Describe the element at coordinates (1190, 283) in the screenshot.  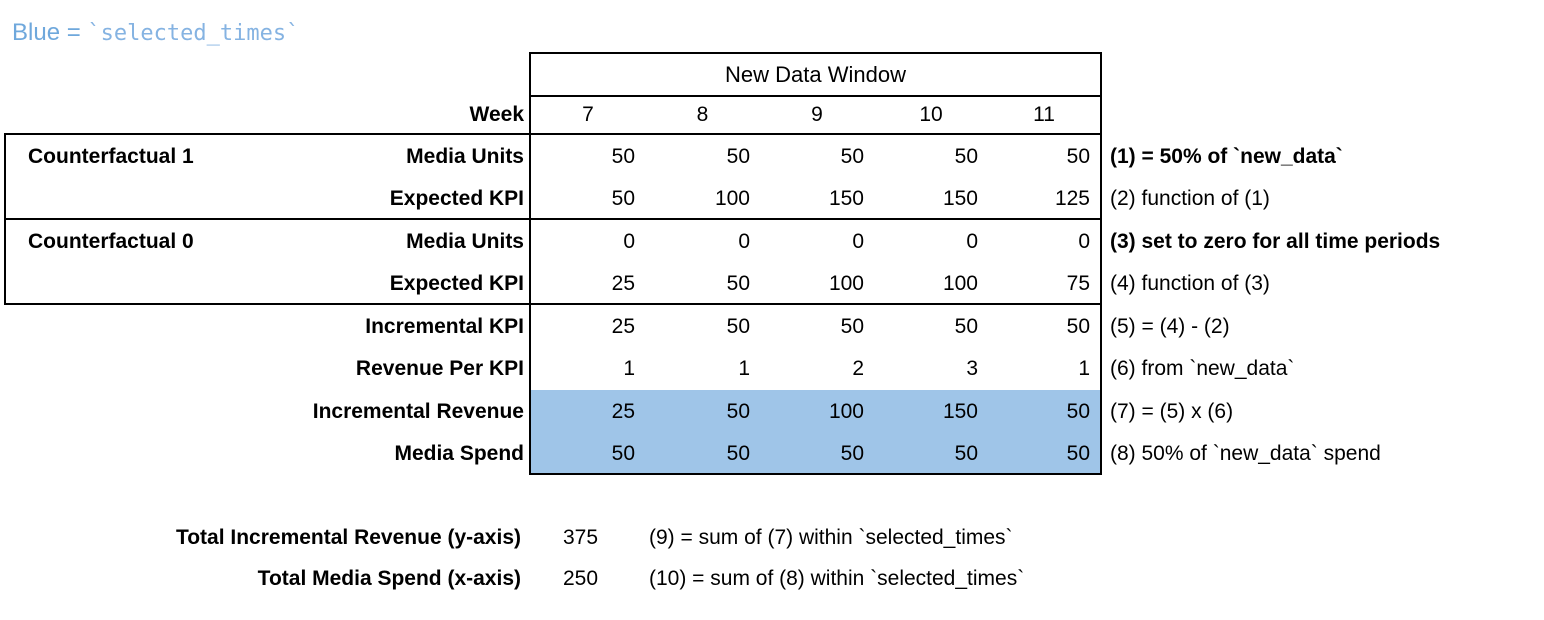
I see `row-note: (4) function of (3)` at that location.